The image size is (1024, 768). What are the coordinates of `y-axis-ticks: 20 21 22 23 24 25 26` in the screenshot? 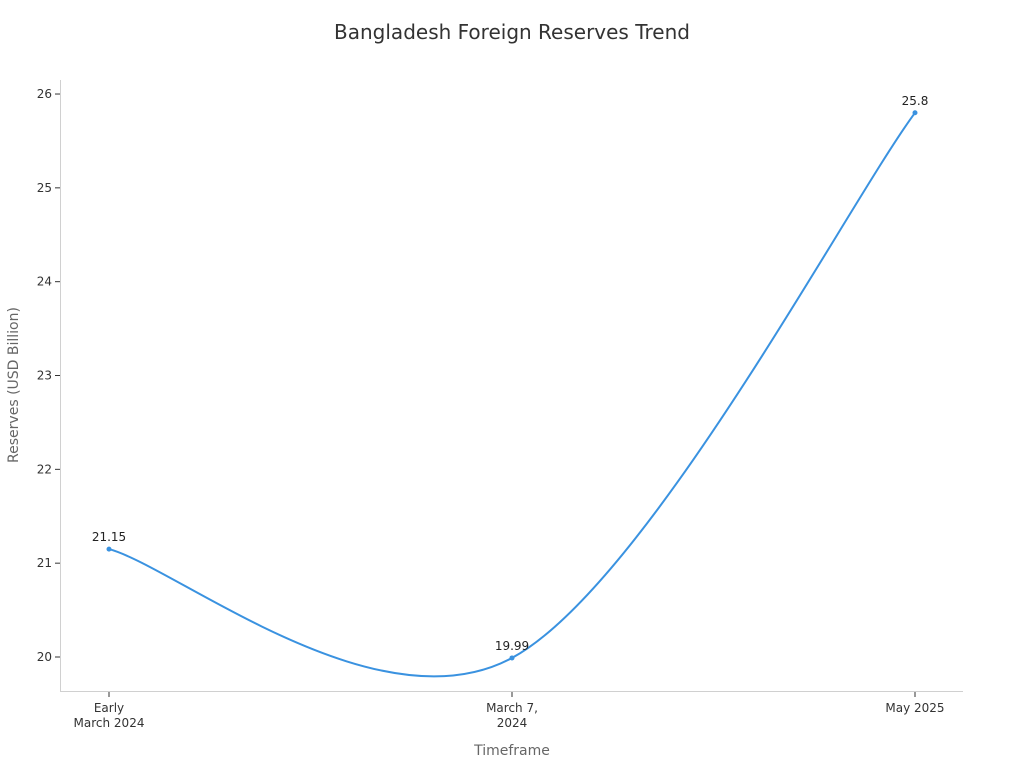 It's located at (48, 375).